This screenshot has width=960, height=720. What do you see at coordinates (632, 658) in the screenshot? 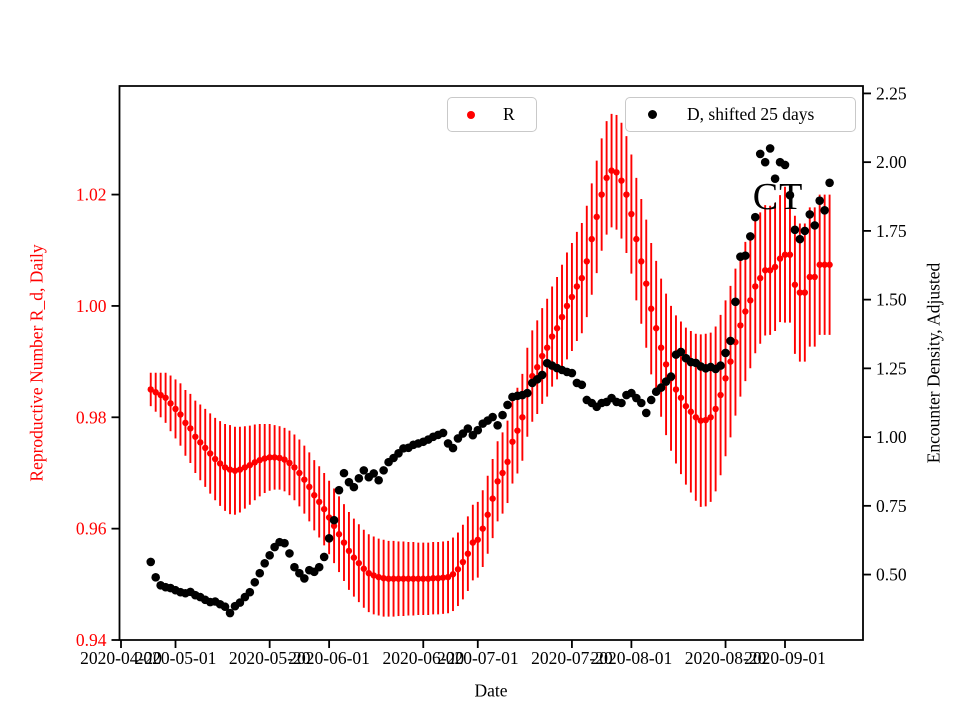
I see `x-tick-label: 2020-08-01` at bounding box center [632, 658].